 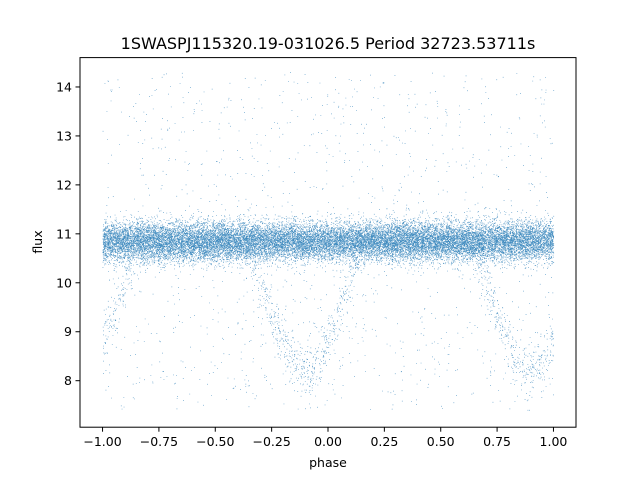 What do you see at coordinates (215, 441) in the screenshot?
I see `x-tick-label: −0.50` at bounding box center [215, 441].